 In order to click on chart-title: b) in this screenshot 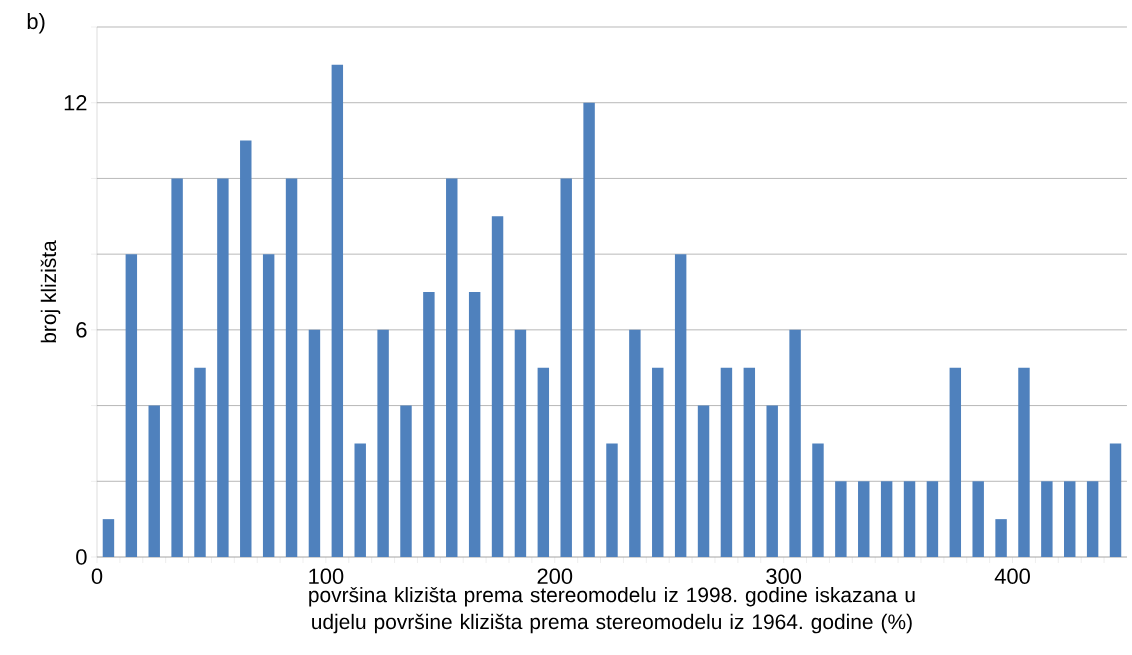, I will do `click(36, 23)`.